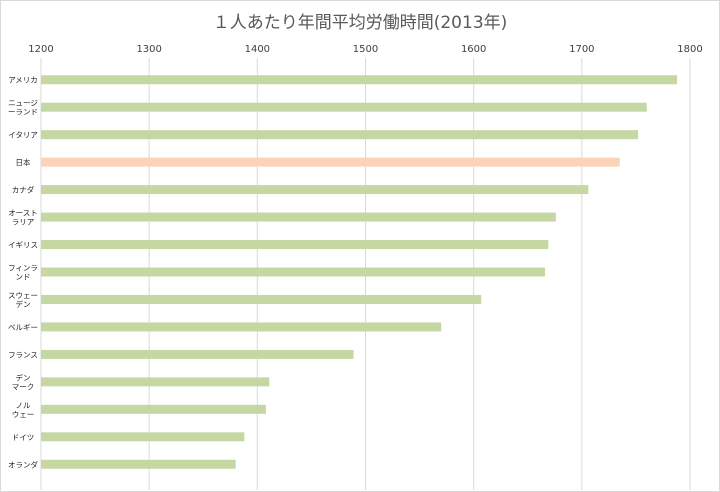  What do you see at coordinates (148, 49) in the screenshot?
I see `x-tick-label: 1300` at bounding box center [148, 49].